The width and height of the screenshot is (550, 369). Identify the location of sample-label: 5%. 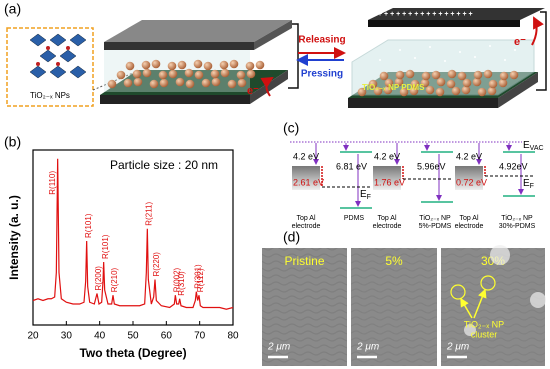
(394, 261).